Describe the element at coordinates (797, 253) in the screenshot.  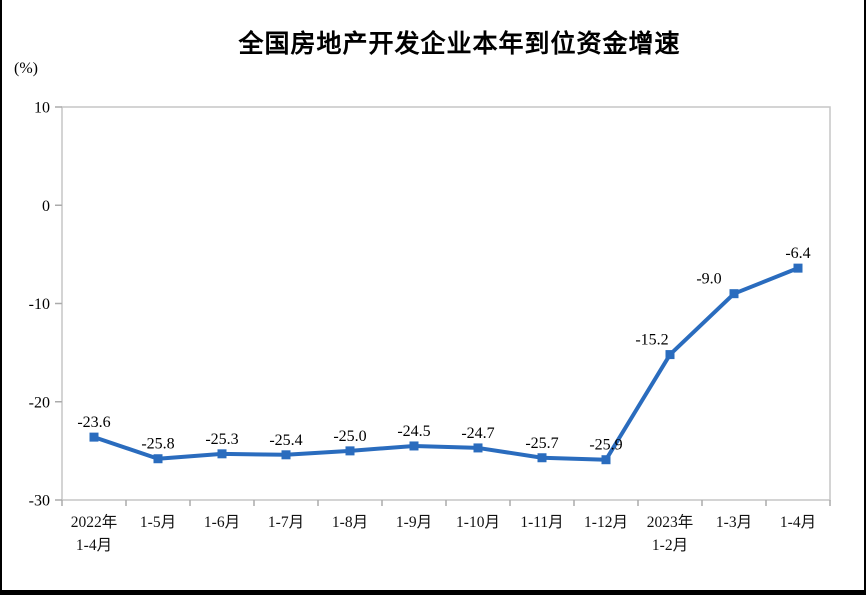
I see `data-label: -6.4` at that location.